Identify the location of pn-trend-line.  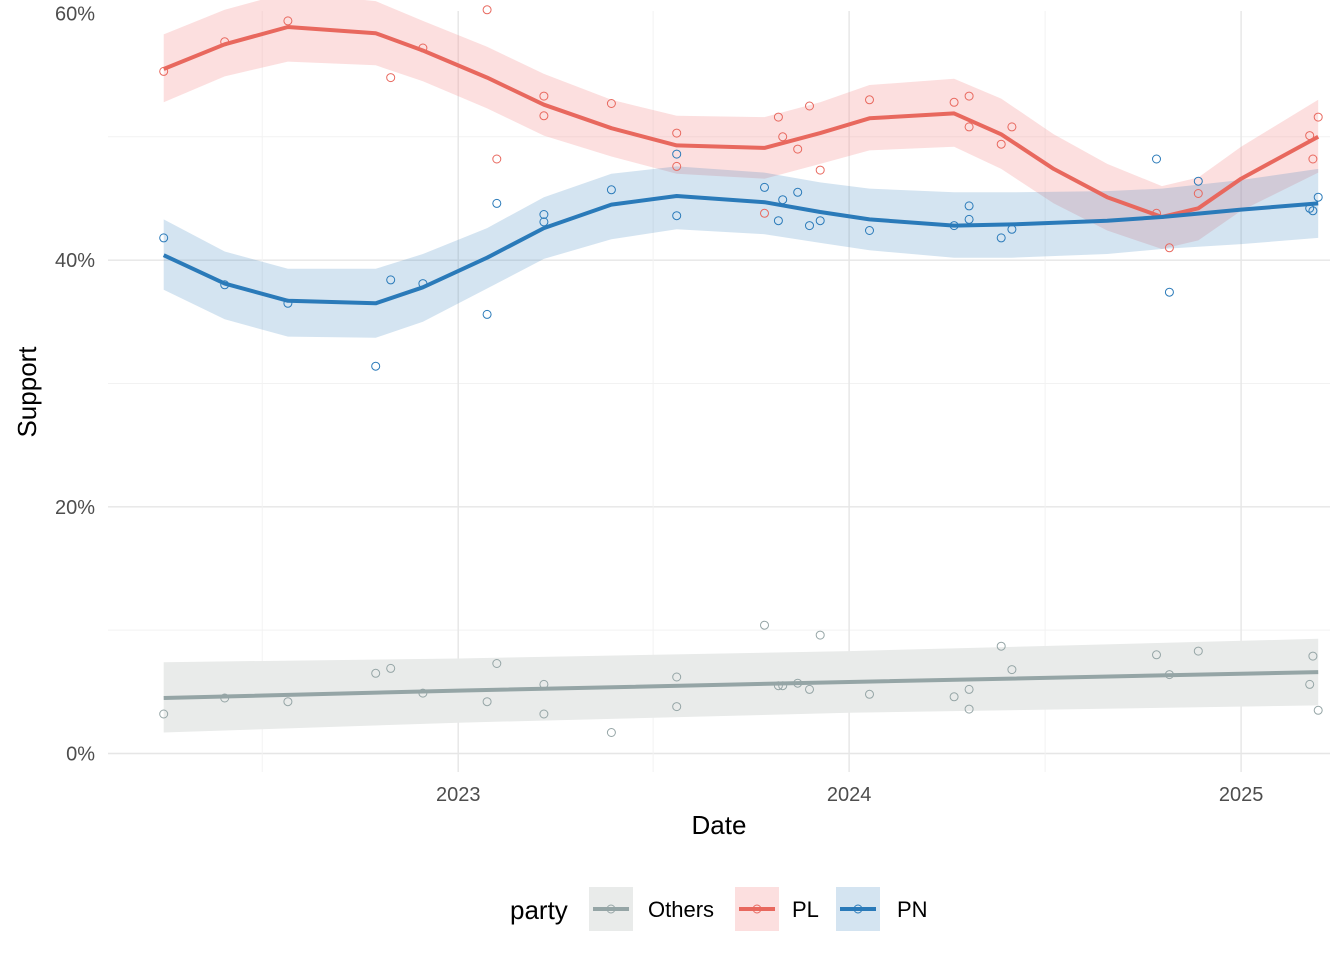
(740, 250).